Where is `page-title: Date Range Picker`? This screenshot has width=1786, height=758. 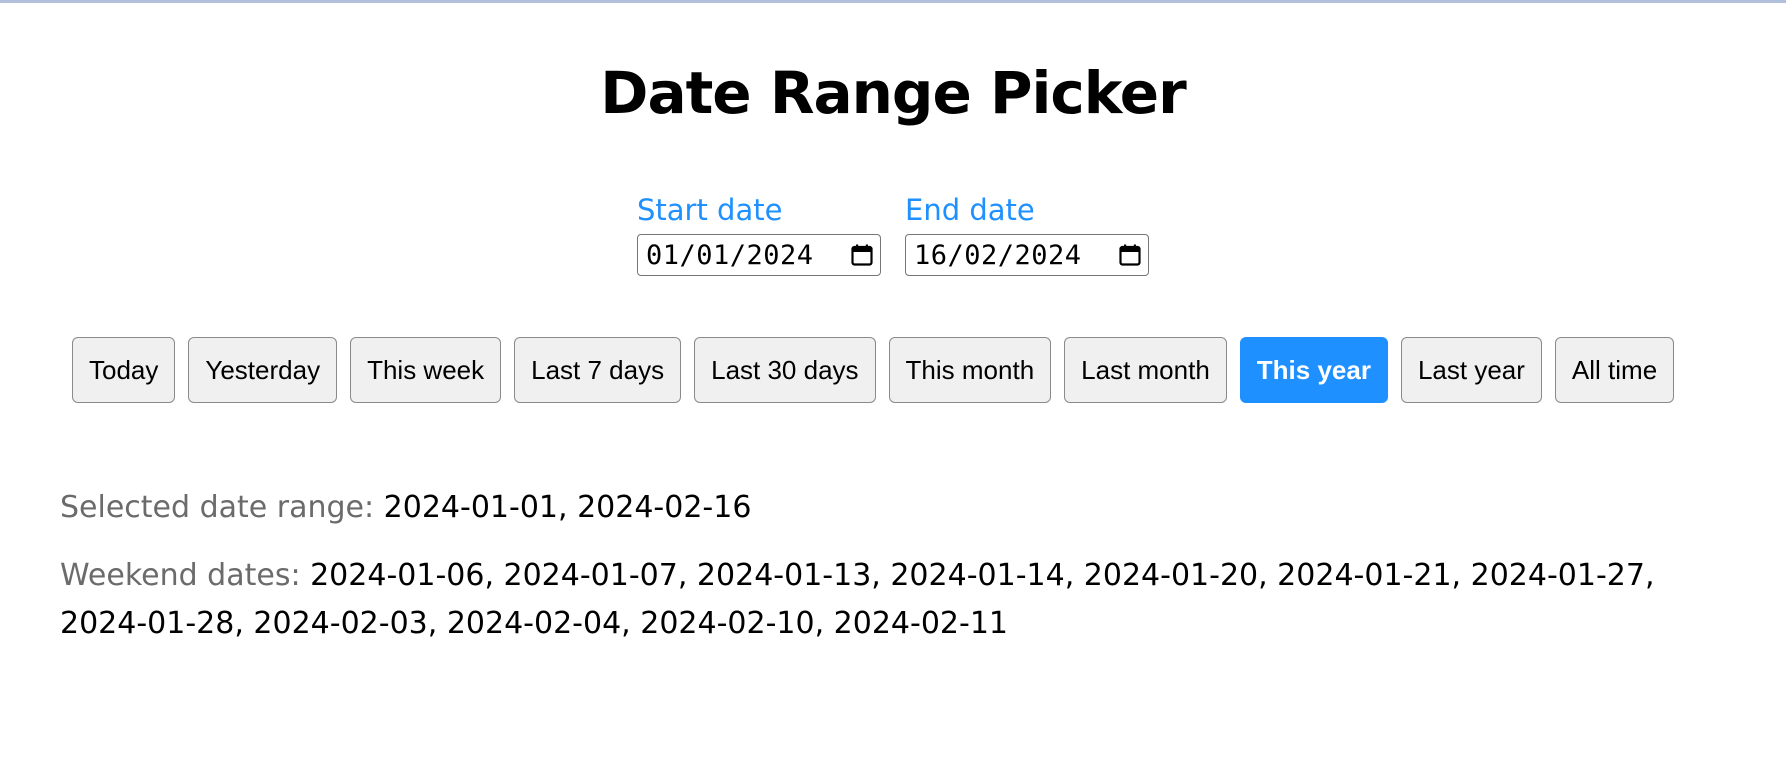
page-title: Date Range Picker is located at coordinates (893, 93).